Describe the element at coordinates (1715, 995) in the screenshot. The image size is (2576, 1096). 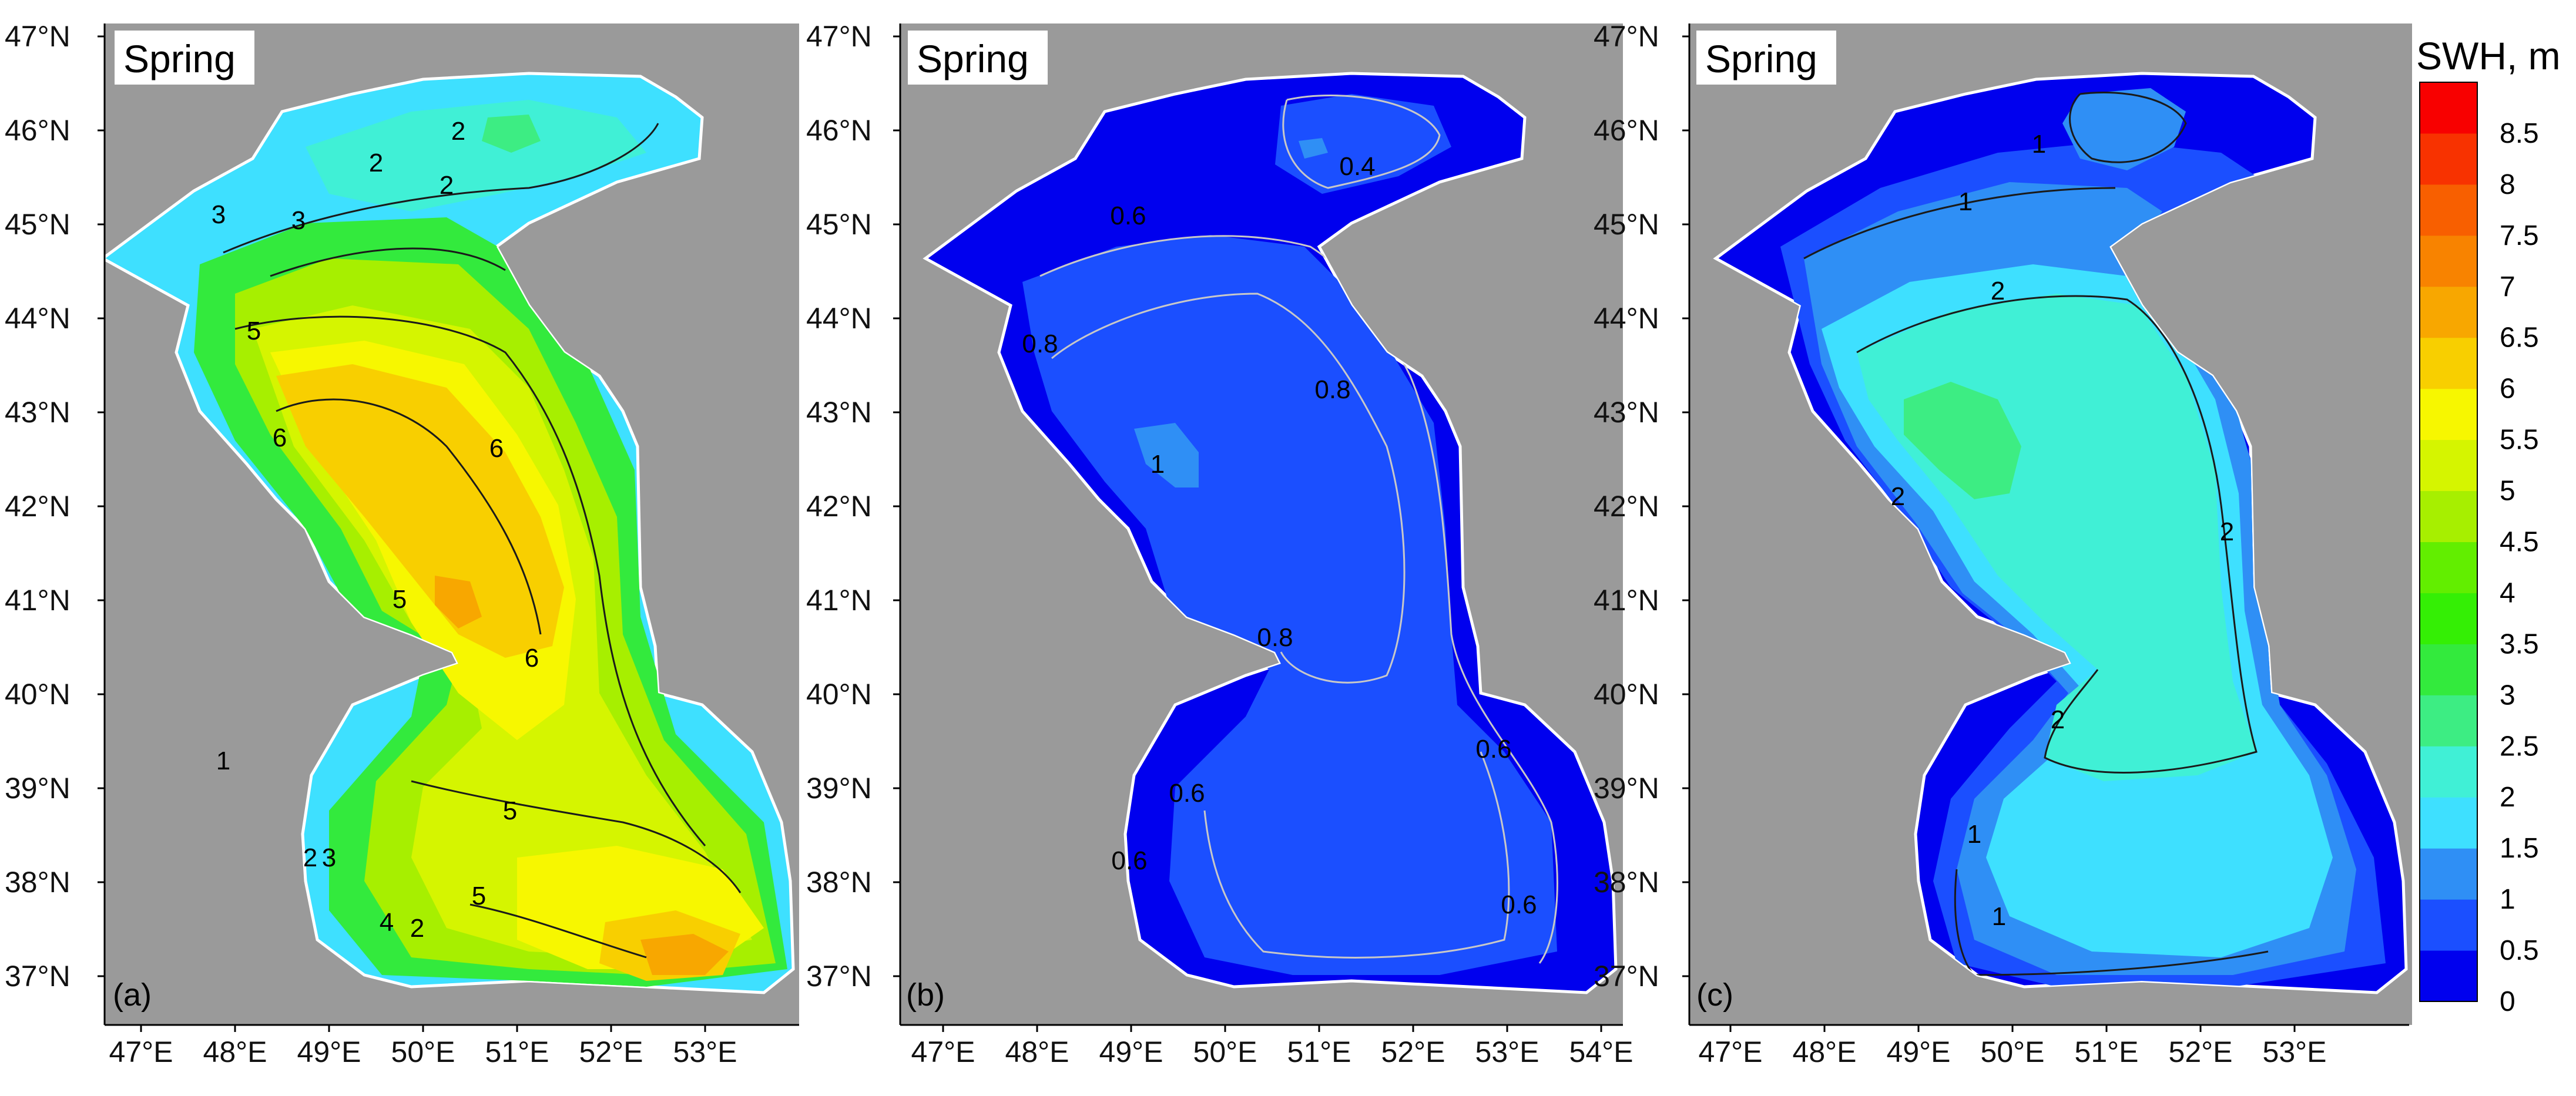
I see `panel-letter: (c)` at that location.